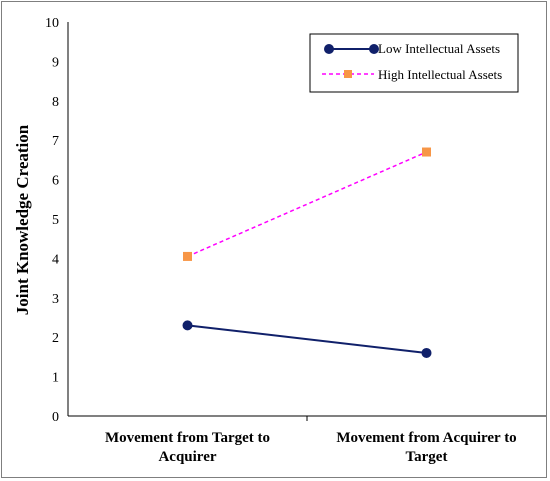 This screenshot has width=550, height=481. Describe the element at coordinates (55, 299) in the screenshot. I see `y-tick-label: 3` at that location.